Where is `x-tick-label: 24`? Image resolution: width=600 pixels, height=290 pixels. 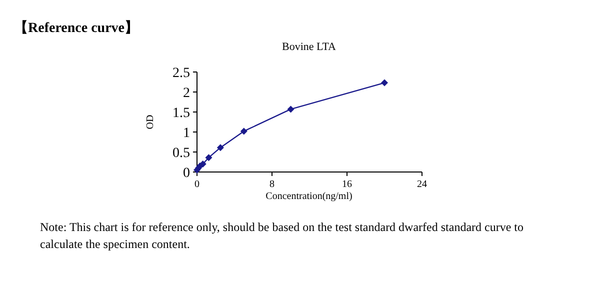
x-tick-label: 24 is located at coordinates (422, 184).